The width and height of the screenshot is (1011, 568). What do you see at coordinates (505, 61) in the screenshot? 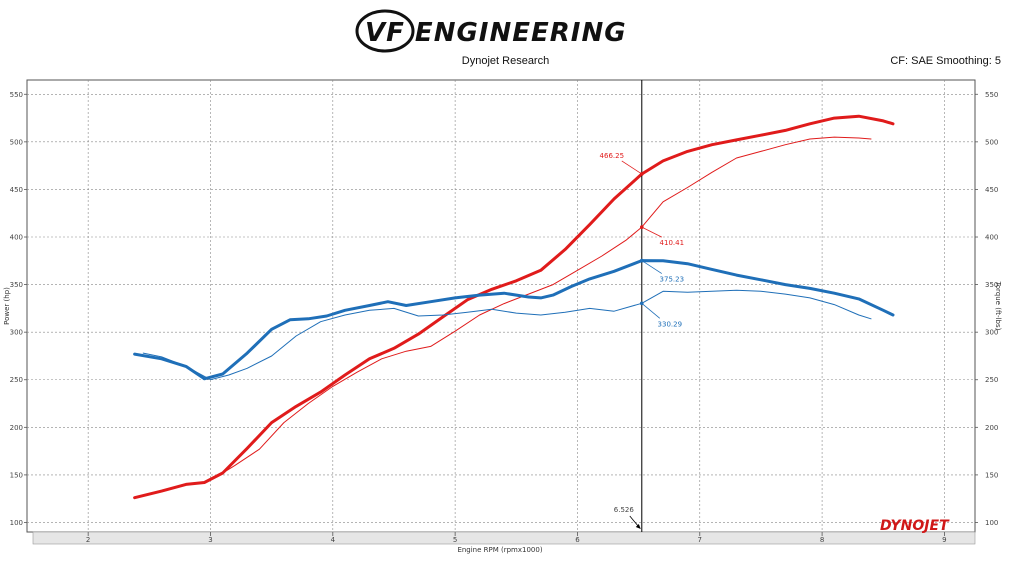
I see `chart-subtitle: Dynojet Research` at bounding box center [505, 61].